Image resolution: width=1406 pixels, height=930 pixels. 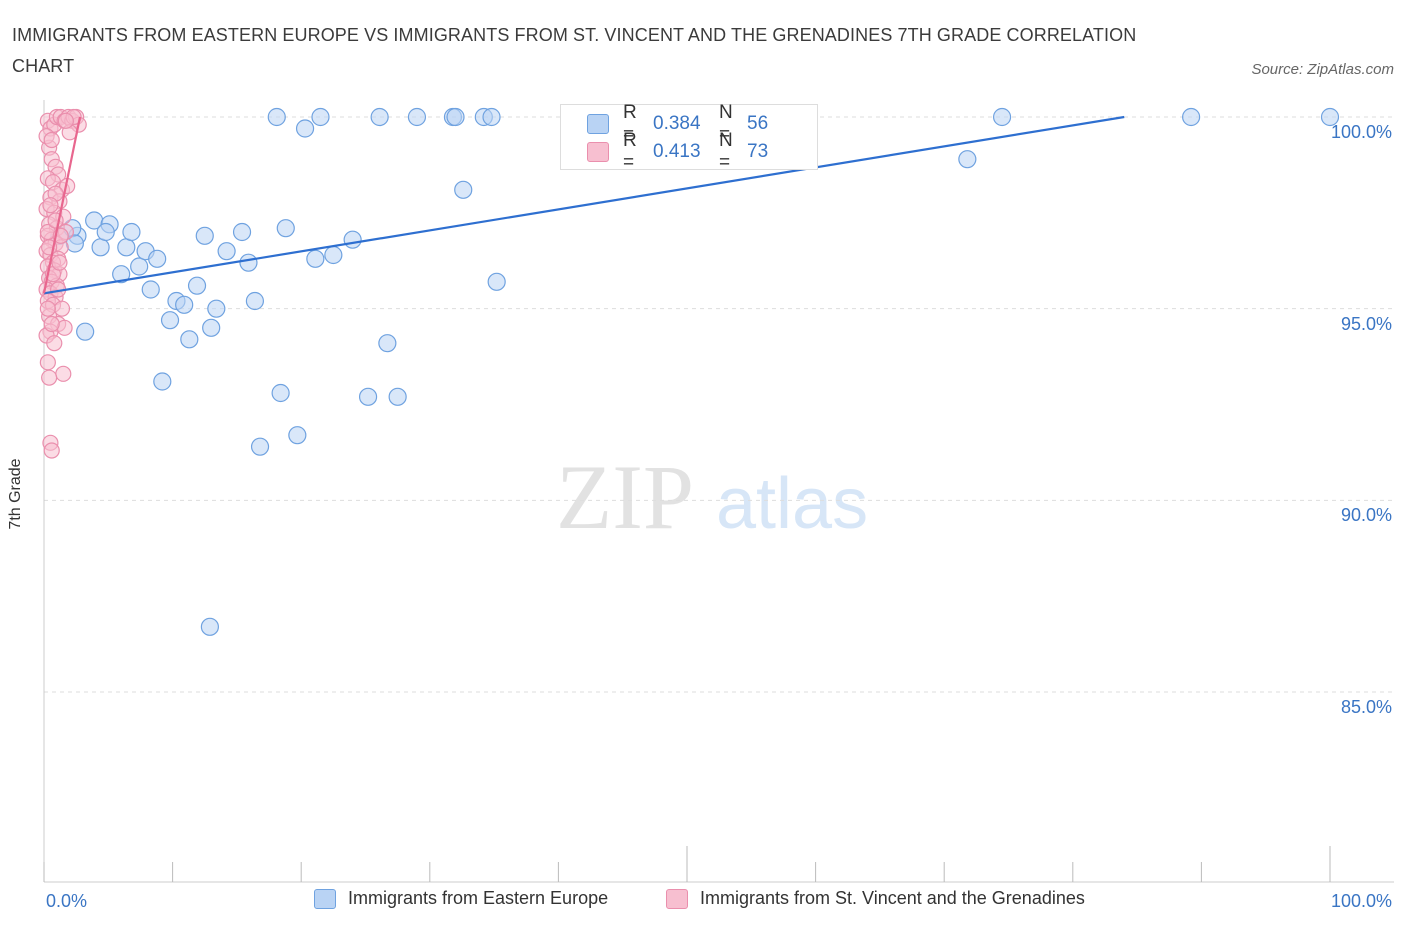 I want to click on legend-r-value: 0.384, so click(x=677, y=123).